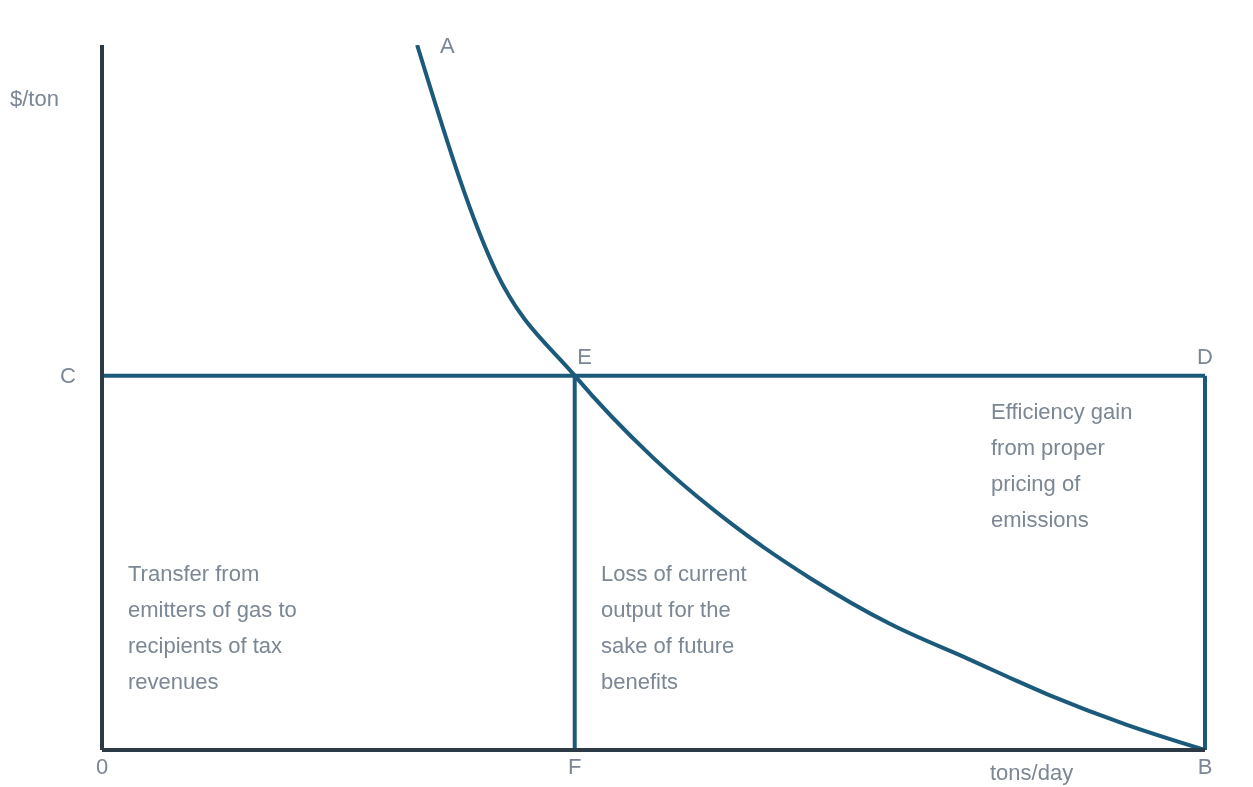  Describe the element at coordinates (102, 766) in the screenshot. I see `x-tick-label: 0` at that location.